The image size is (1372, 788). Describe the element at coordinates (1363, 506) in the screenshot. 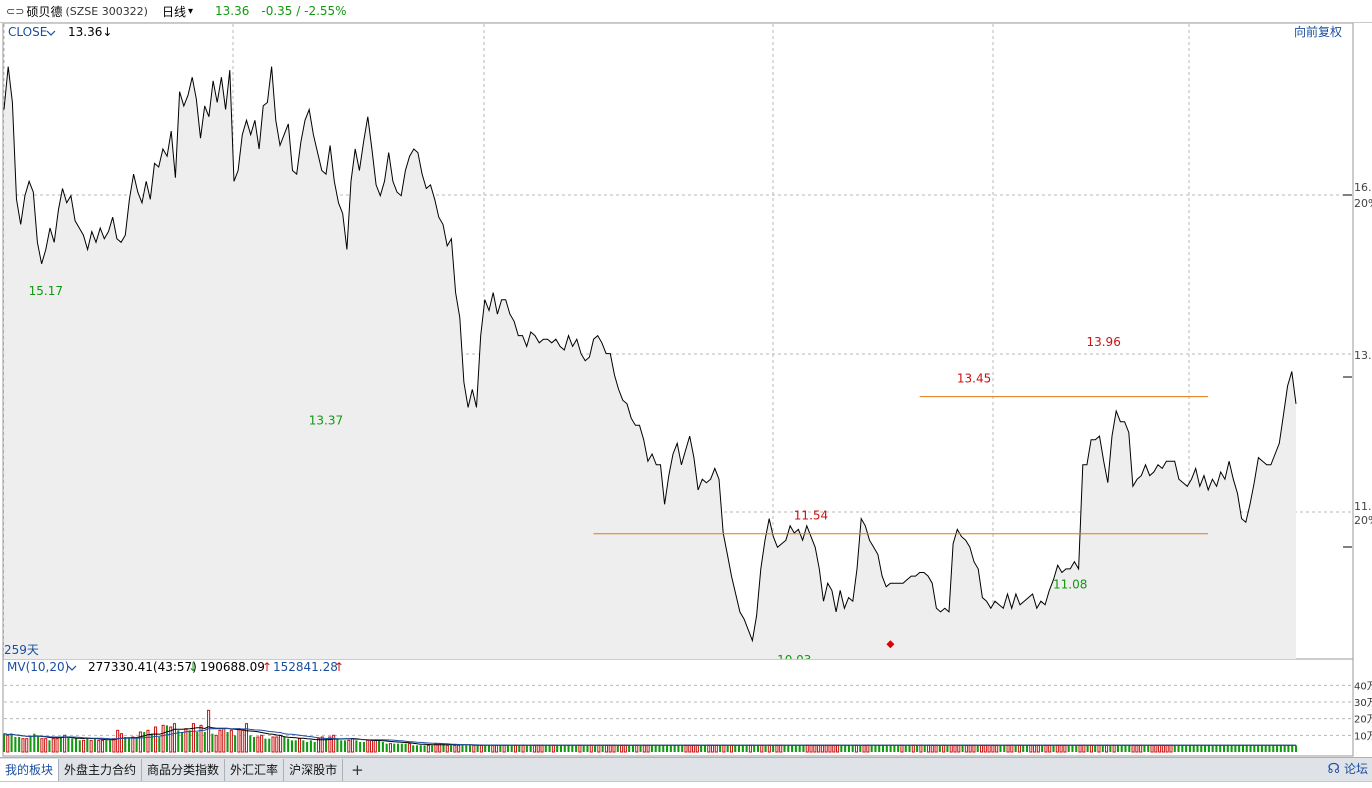

I see `right-axis-label: 11.` at that location.